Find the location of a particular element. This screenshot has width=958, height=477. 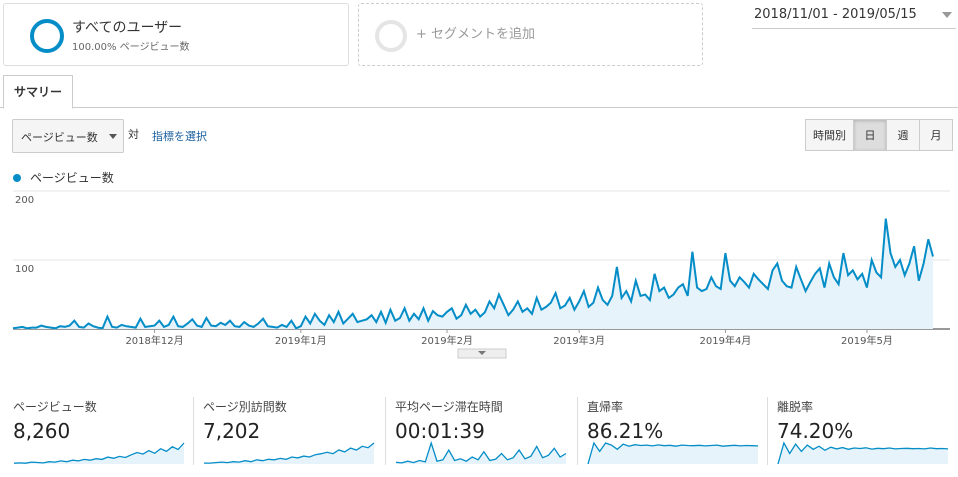

segment-active: すべてのユーザー 100.00% ページビュー数 is located at coordinates (176, 34).